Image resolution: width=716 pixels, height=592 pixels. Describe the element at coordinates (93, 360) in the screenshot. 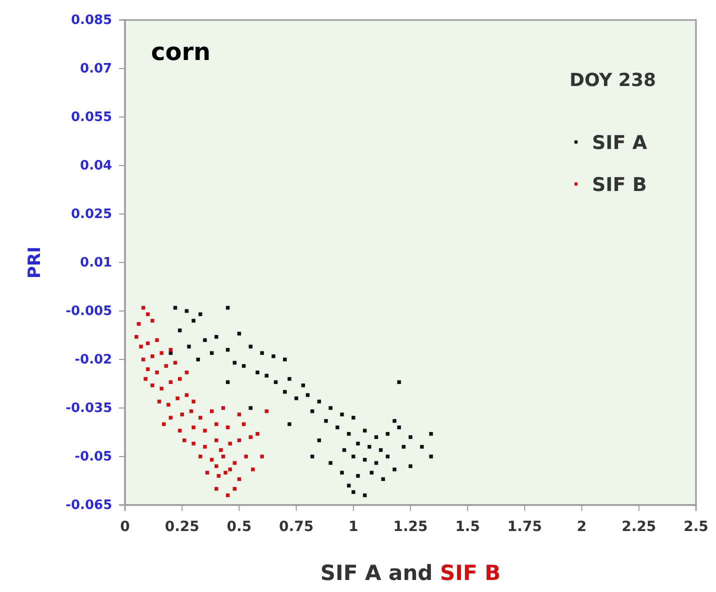

I see `y-tick-label: -0.02` at that location.